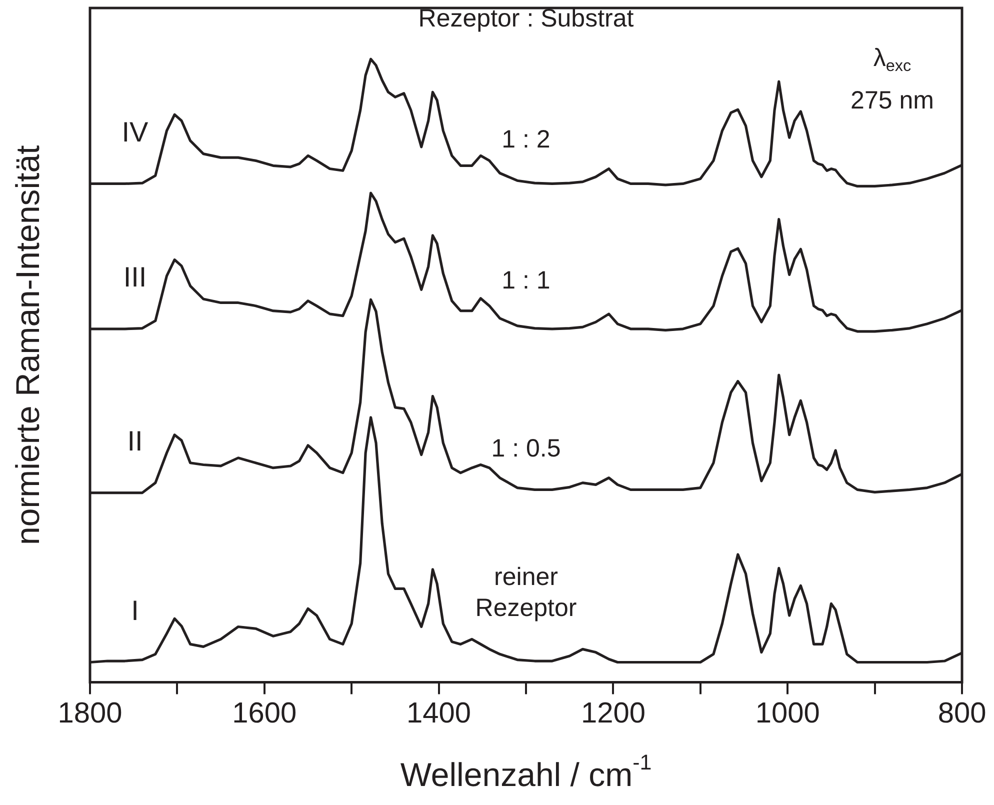  I want to click on x-tick-label: 1600, so click(264, 714).